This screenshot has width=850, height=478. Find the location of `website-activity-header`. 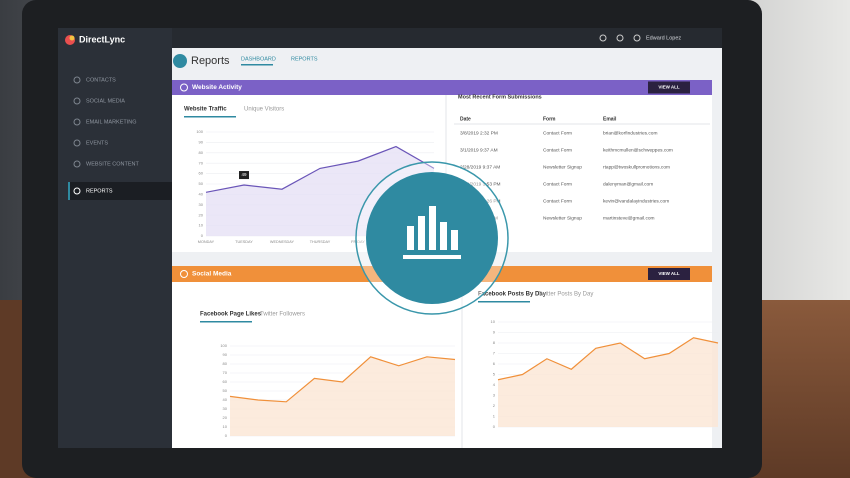

website-activity-header is located at coordinates (442, 87).